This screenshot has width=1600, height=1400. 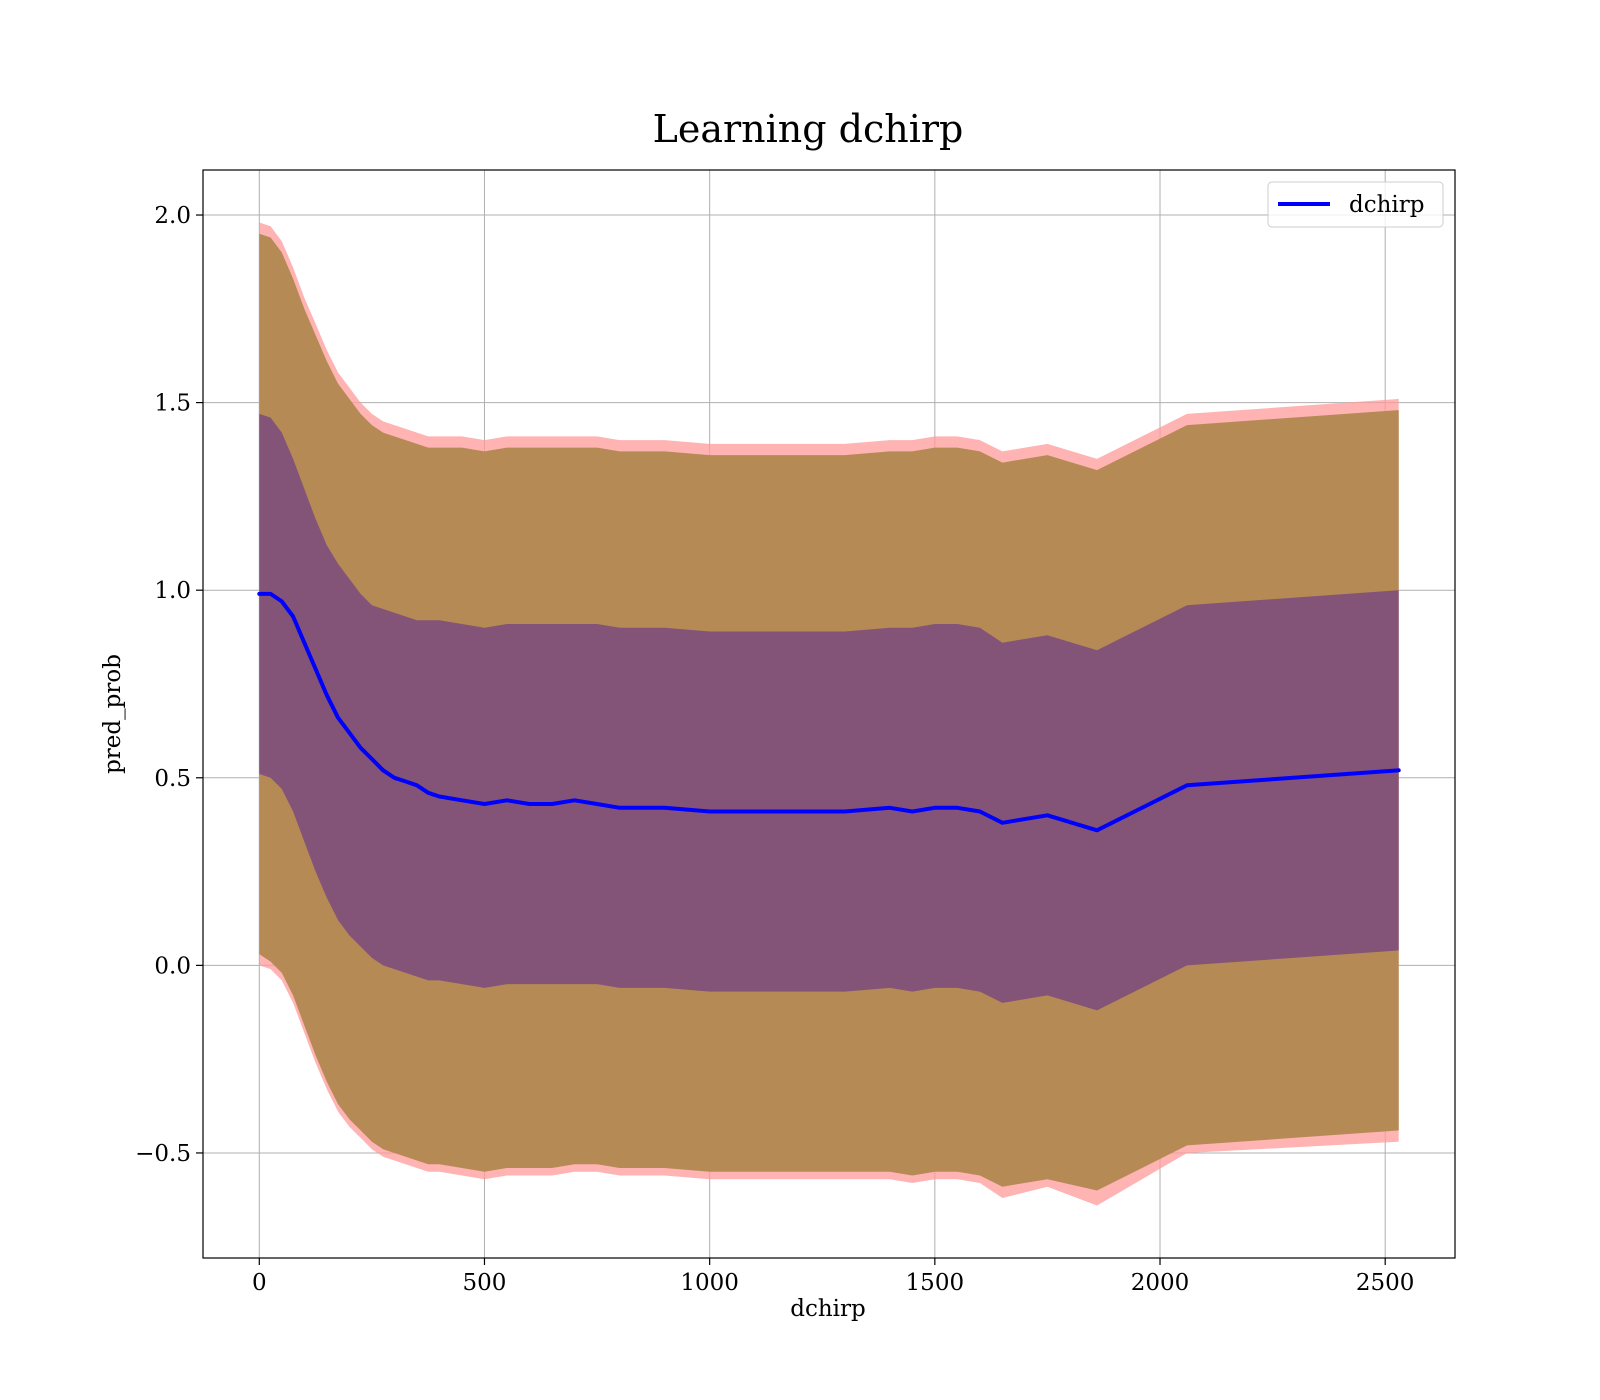 I want to click on x-tick-label: 2500, so click(x=1385, y=1283).